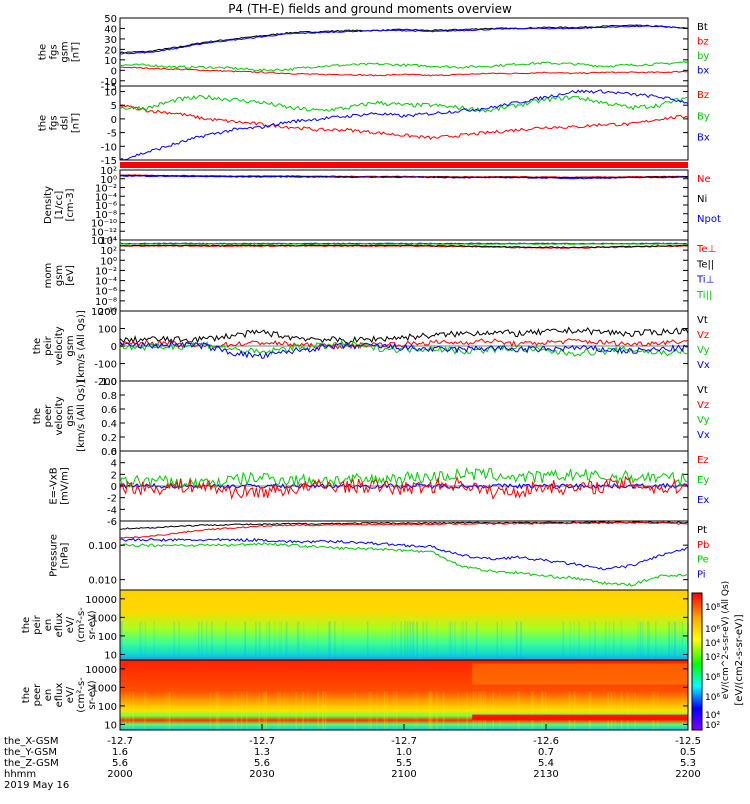 The height and width of the screenshot is (804, 750). Describe the element at coordinates (404, 40) in the screenshot. I see `series-bx-line` at that location.